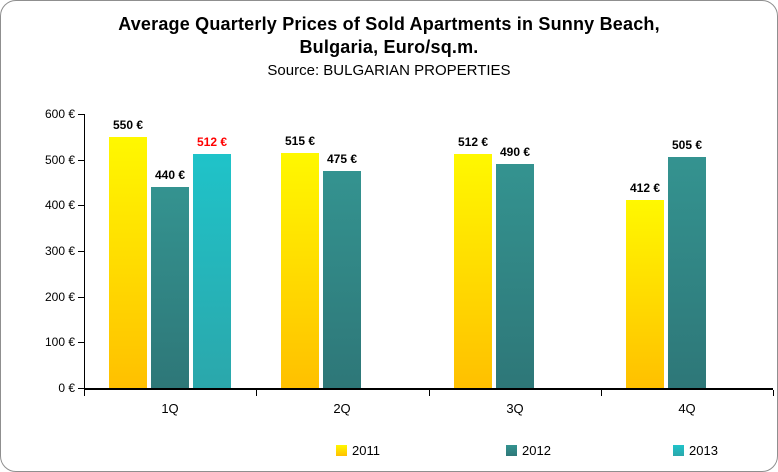  What do you see at coordinates (703, 450) in the screenshot?
I see `legend-label-2013: 2013` at bounding box center [703, 450].